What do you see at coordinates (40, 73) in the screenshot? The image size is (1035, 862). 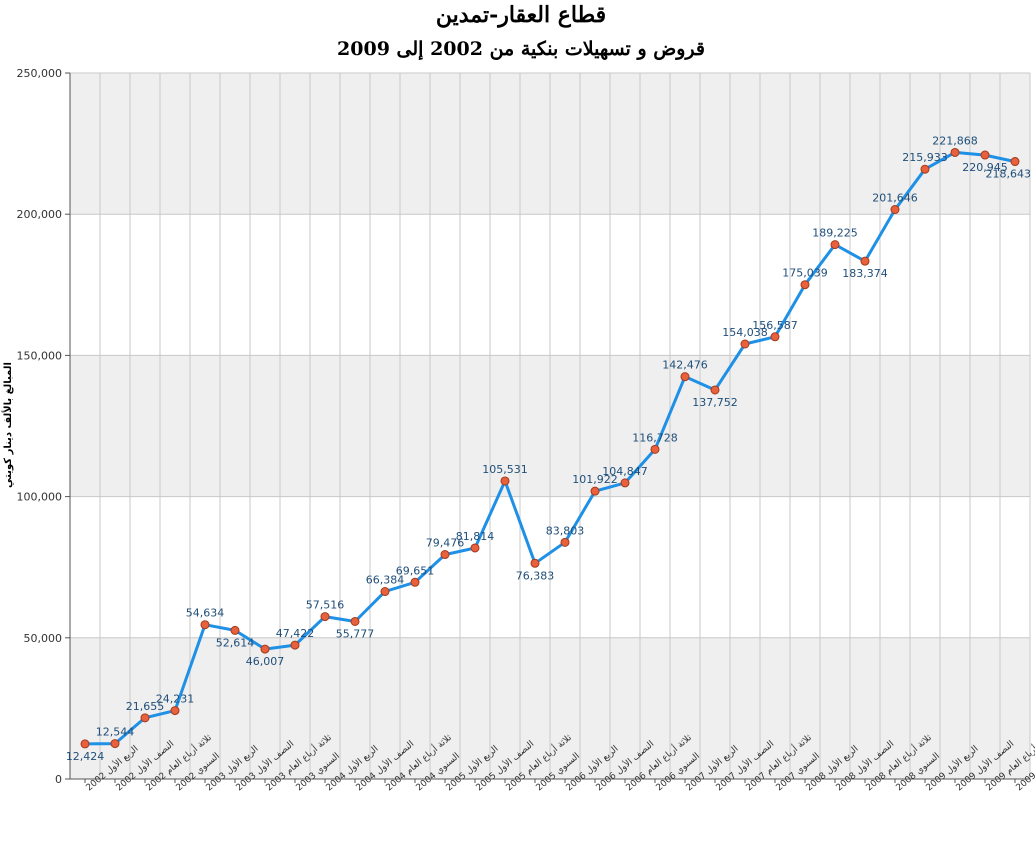 I see `y-tick-label: 250,000` at bounding box center [40, 73].